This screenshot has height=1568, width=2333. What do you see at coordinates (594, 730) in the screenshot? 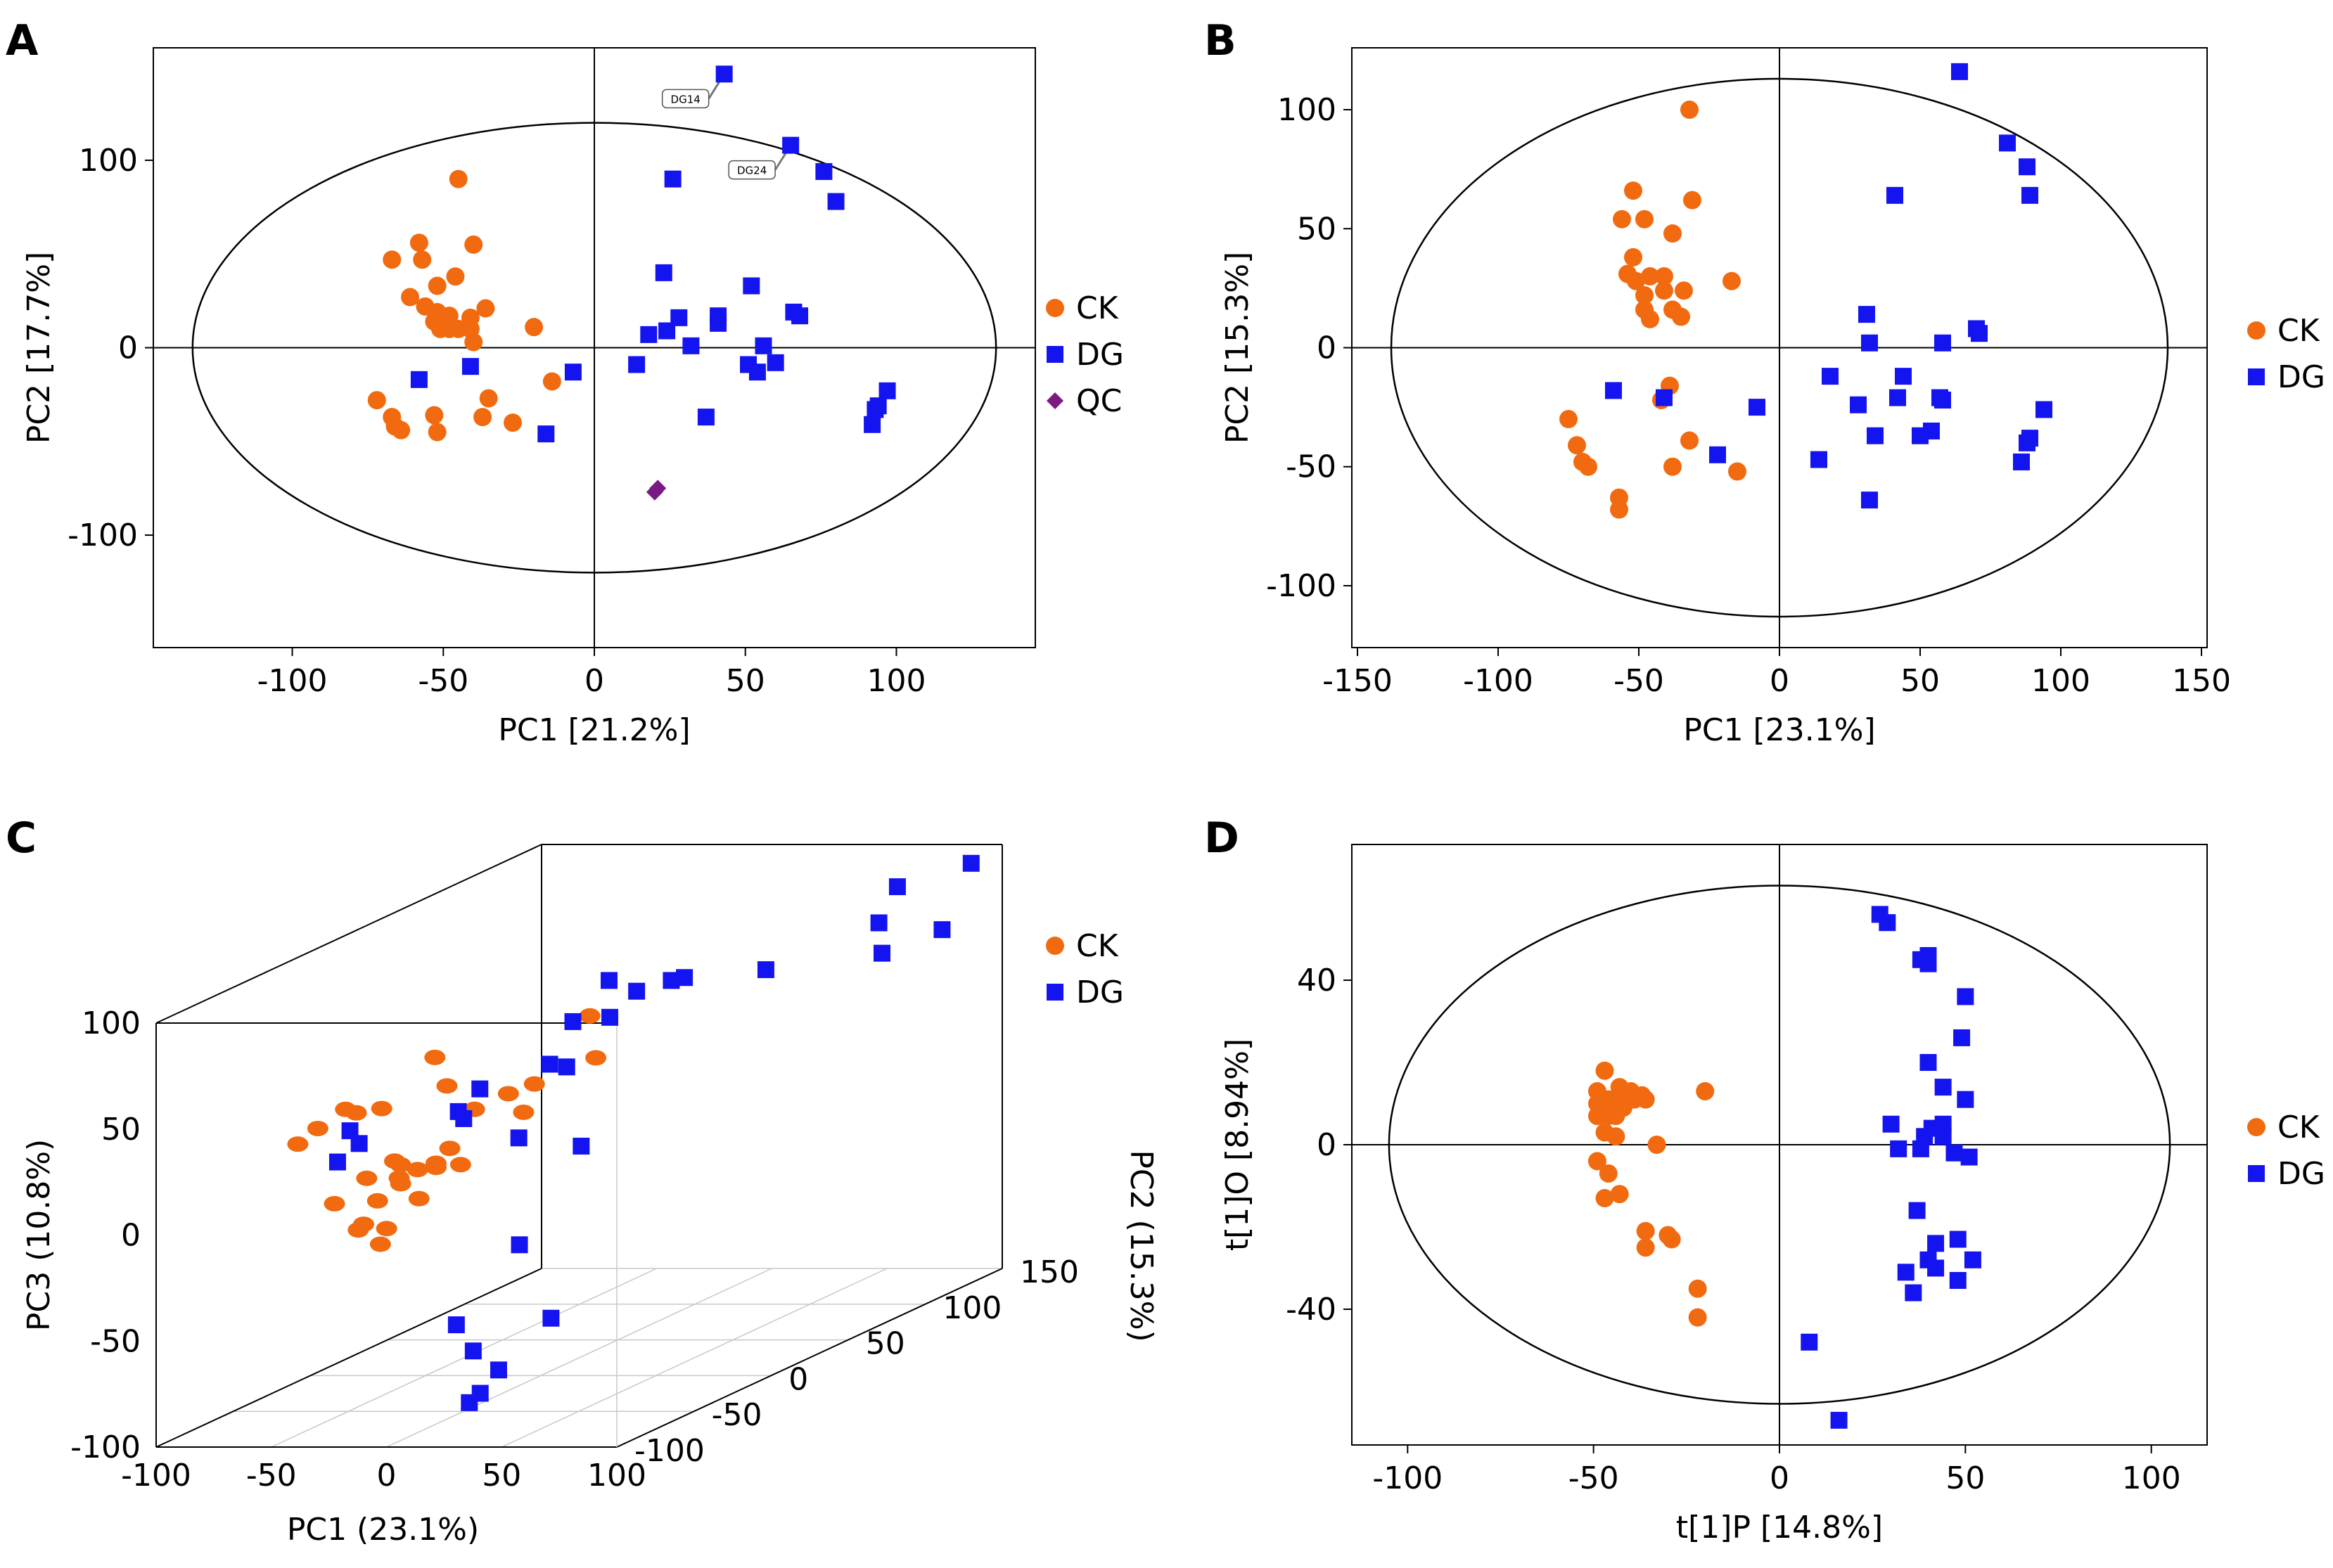
I see `x-axis-label: PC1 [21.2%]` at bounding box center [594, 730].